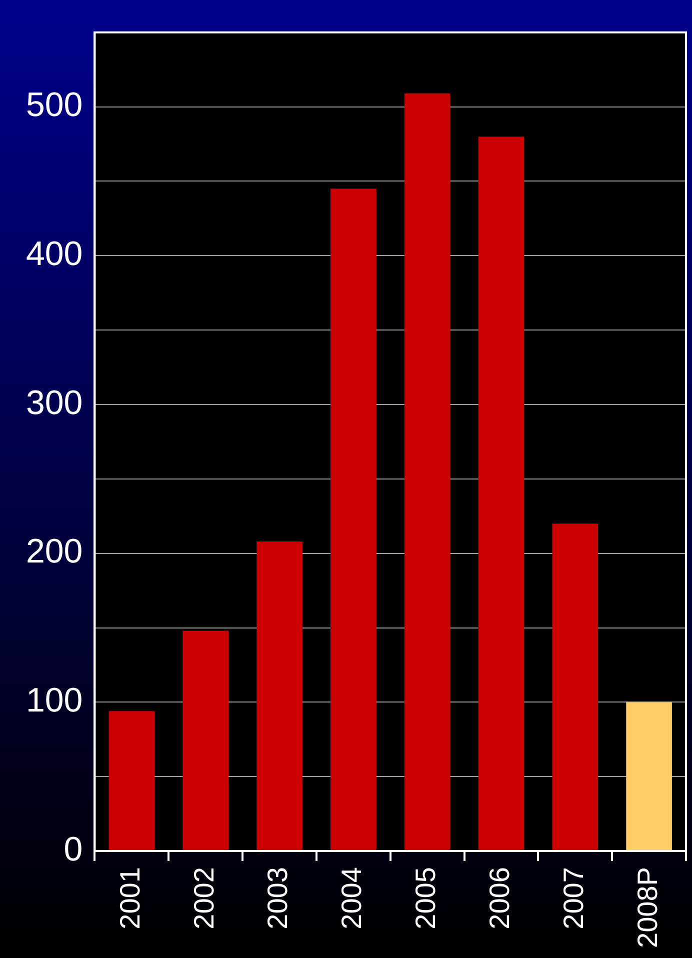 This screenshot has width=692, height=958. I want to click on x-tick-label: 2007, so click(573, 898).